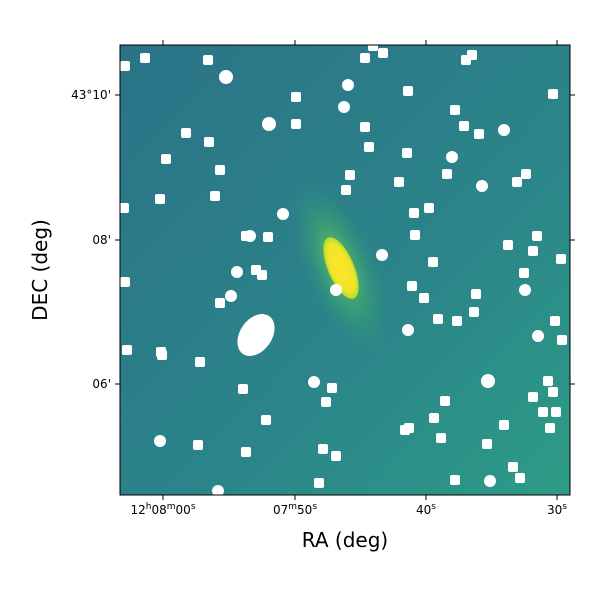 Image resolution: width=600 pixels, height=604 pixels. I want to click on y-axis-label: DEC (deg), so click(40, 270).